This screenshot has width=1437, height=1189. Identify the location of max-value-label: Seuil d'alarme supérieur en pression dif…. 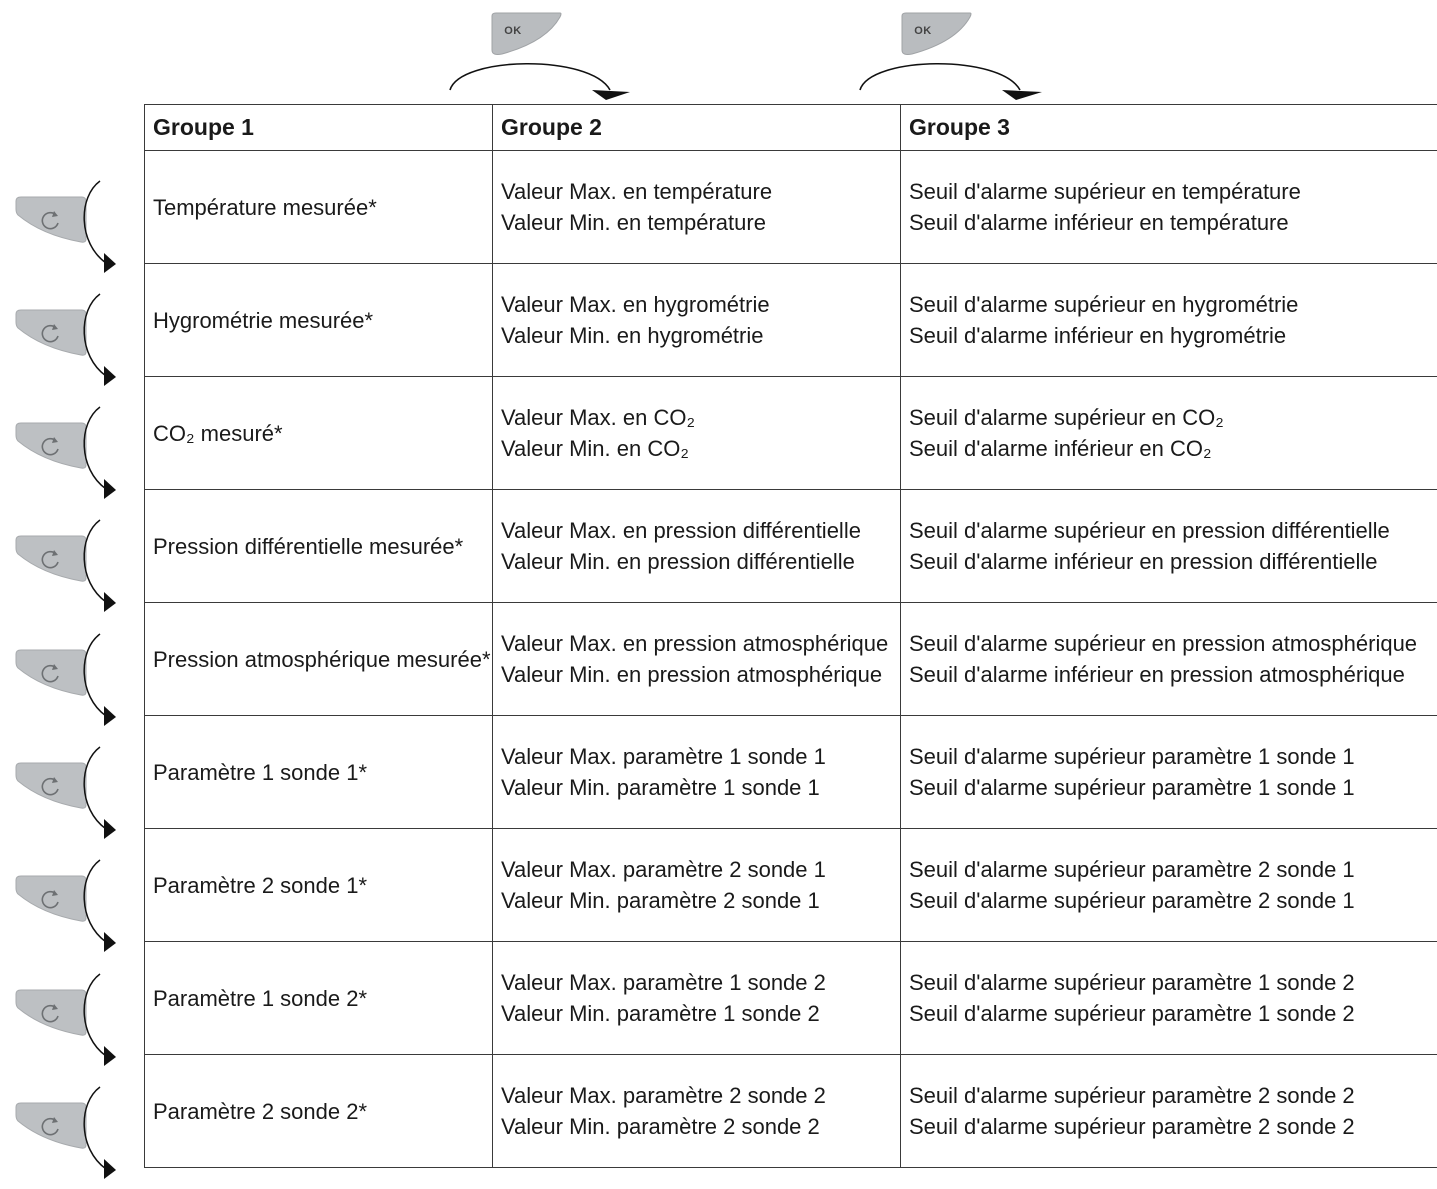
(1173, 530).